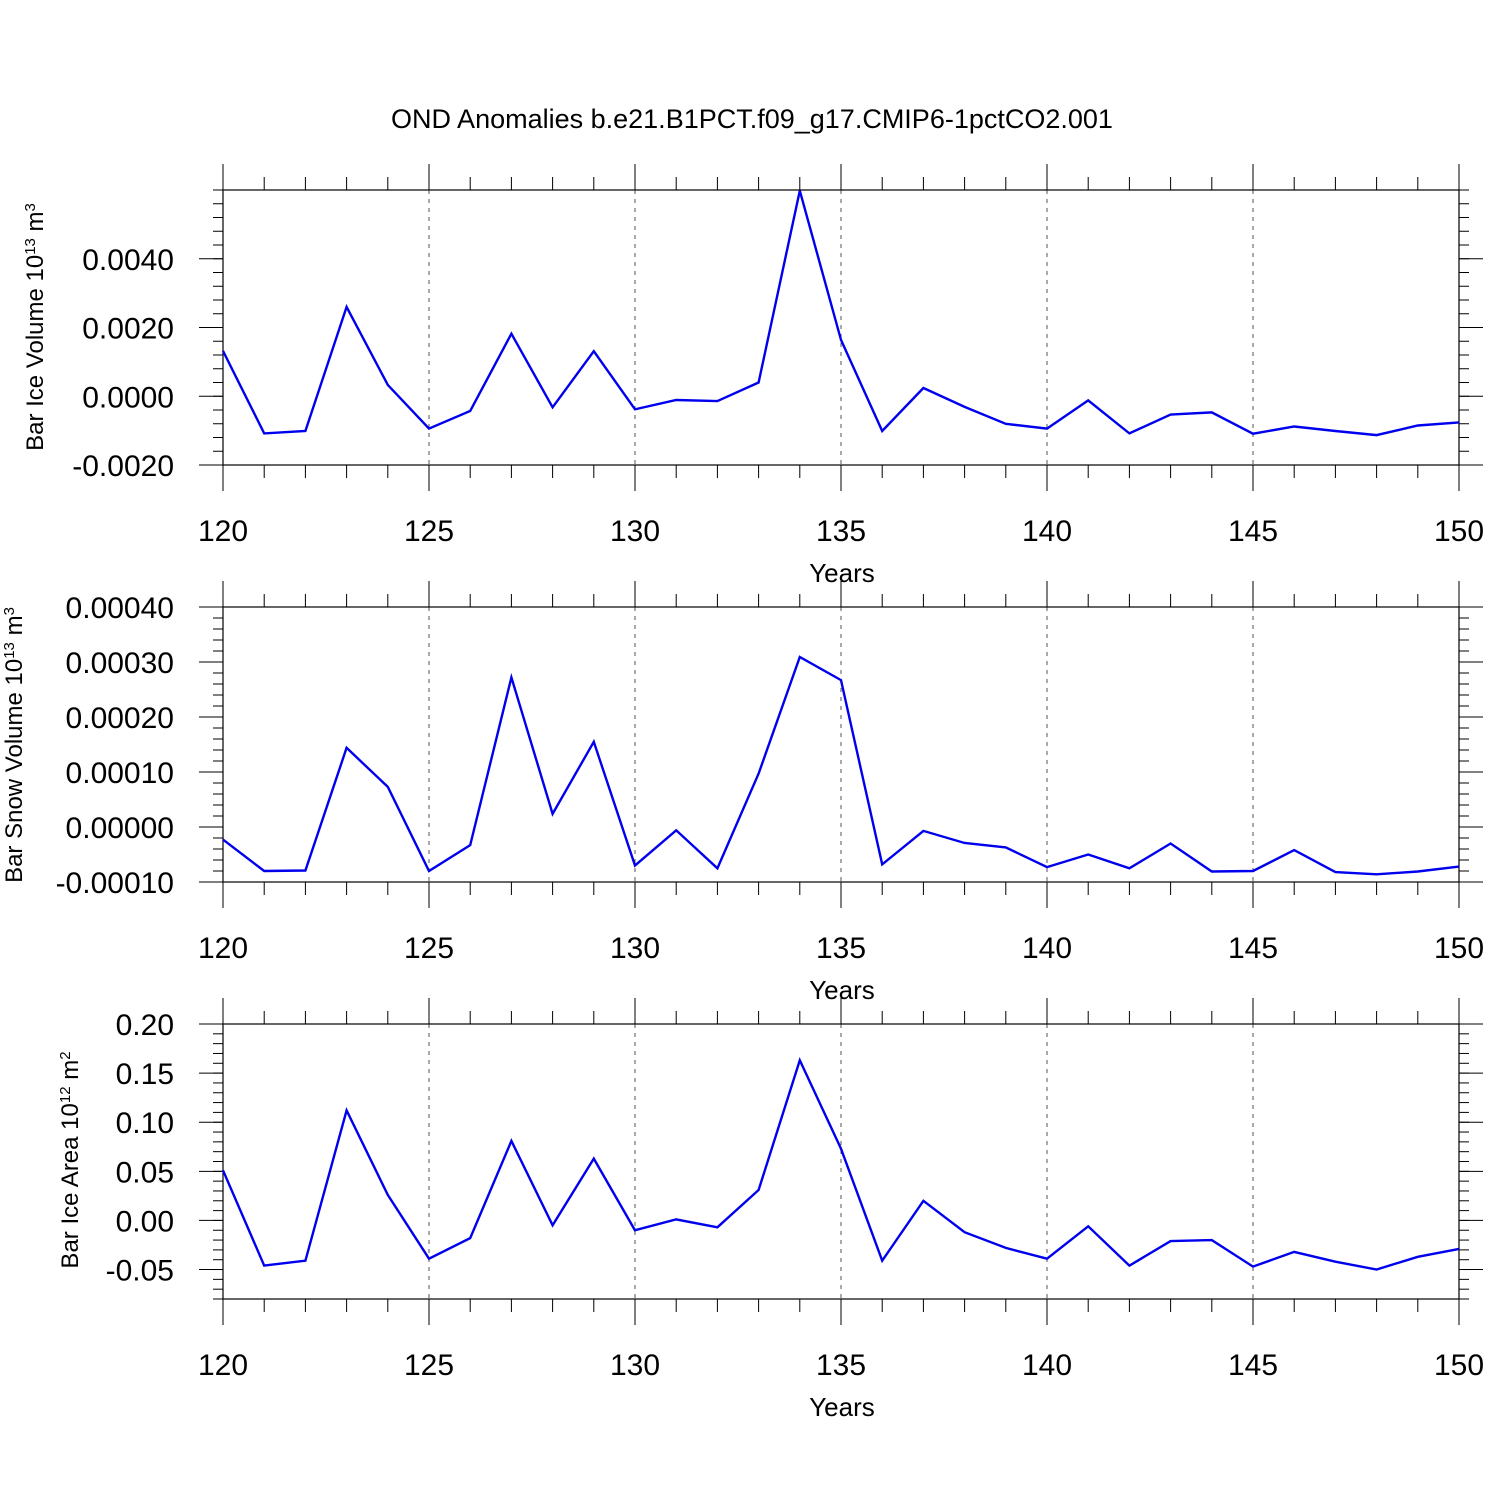  Describe the element at coordinates (840, 313) in the screenshot. I see `series-line` at that location.